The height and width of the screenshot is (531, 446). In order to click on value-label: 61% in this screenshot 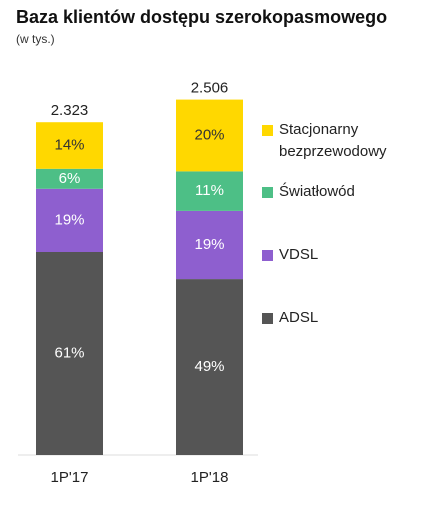, I will do `click(69, 352)`.